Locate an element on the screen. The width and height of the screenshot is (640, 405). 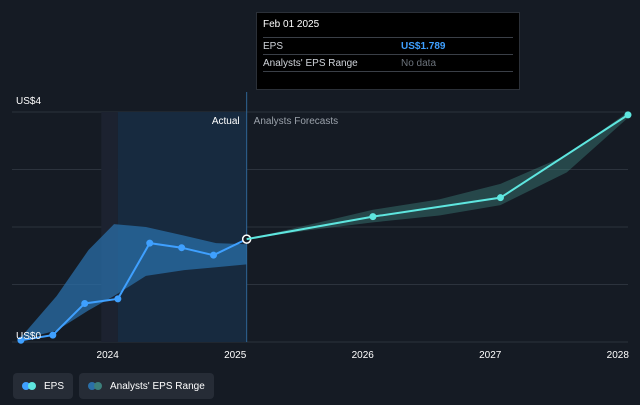
y-axis-label-top: US$4 is located at coordinates (28, 101).